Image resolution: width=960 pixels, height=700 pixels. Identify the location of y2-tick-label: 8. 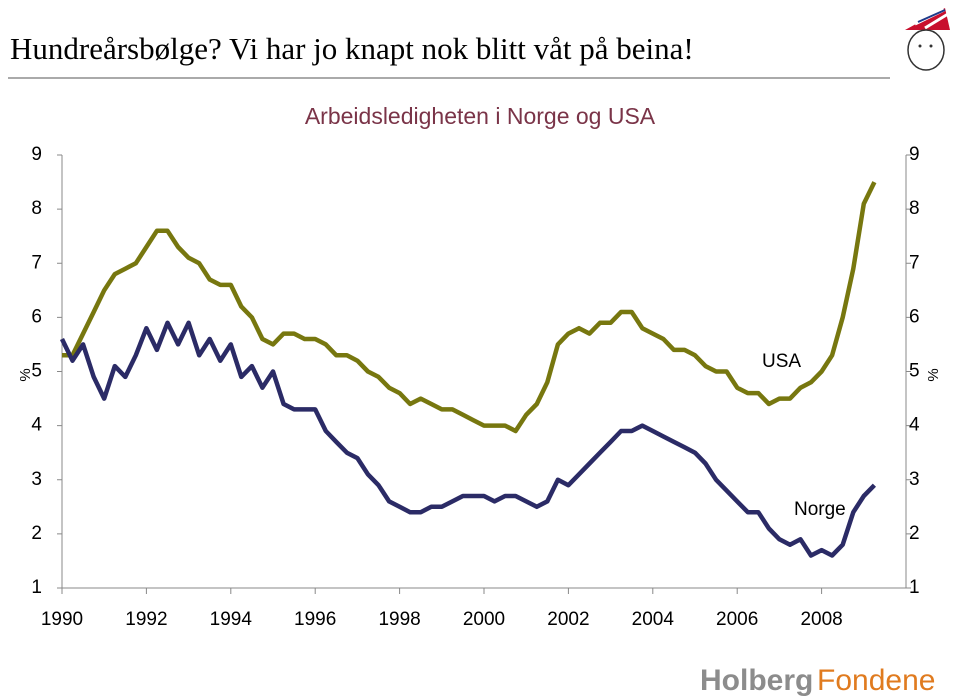
(914, 208).